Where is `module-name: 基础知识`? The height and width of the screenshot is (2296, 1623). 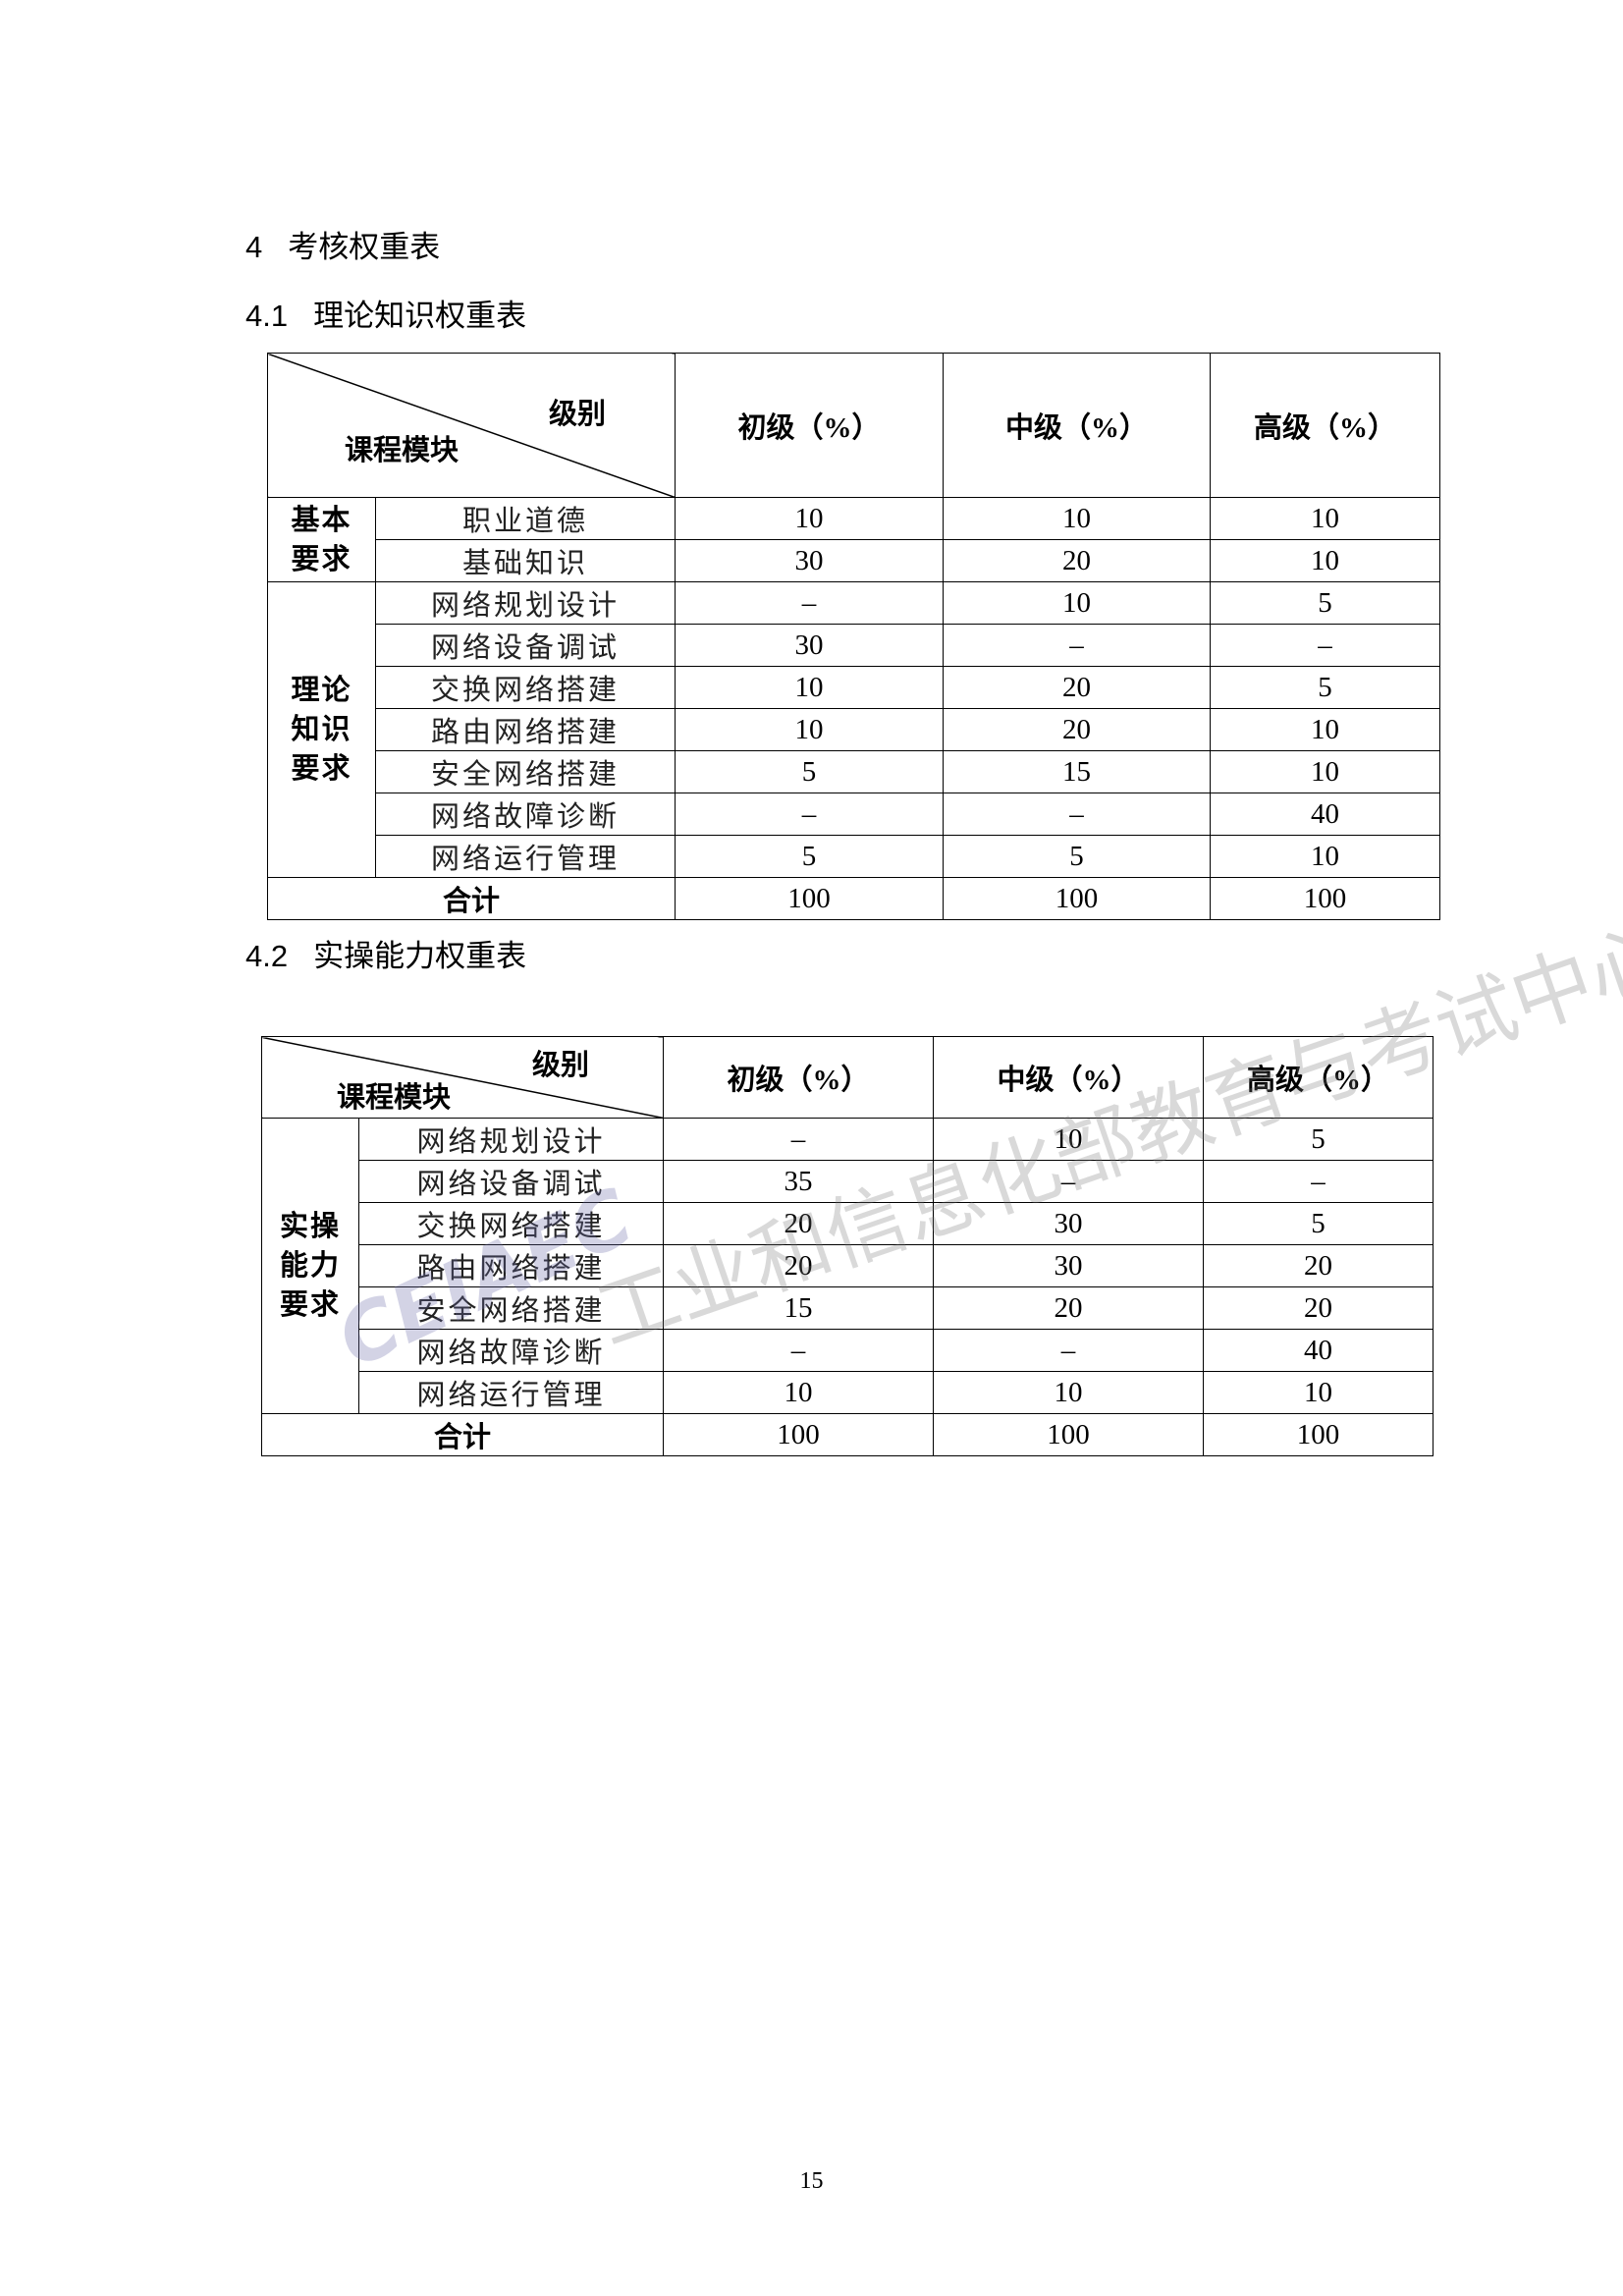 module-name: 基础知识 is located at coordinates (526, 560).